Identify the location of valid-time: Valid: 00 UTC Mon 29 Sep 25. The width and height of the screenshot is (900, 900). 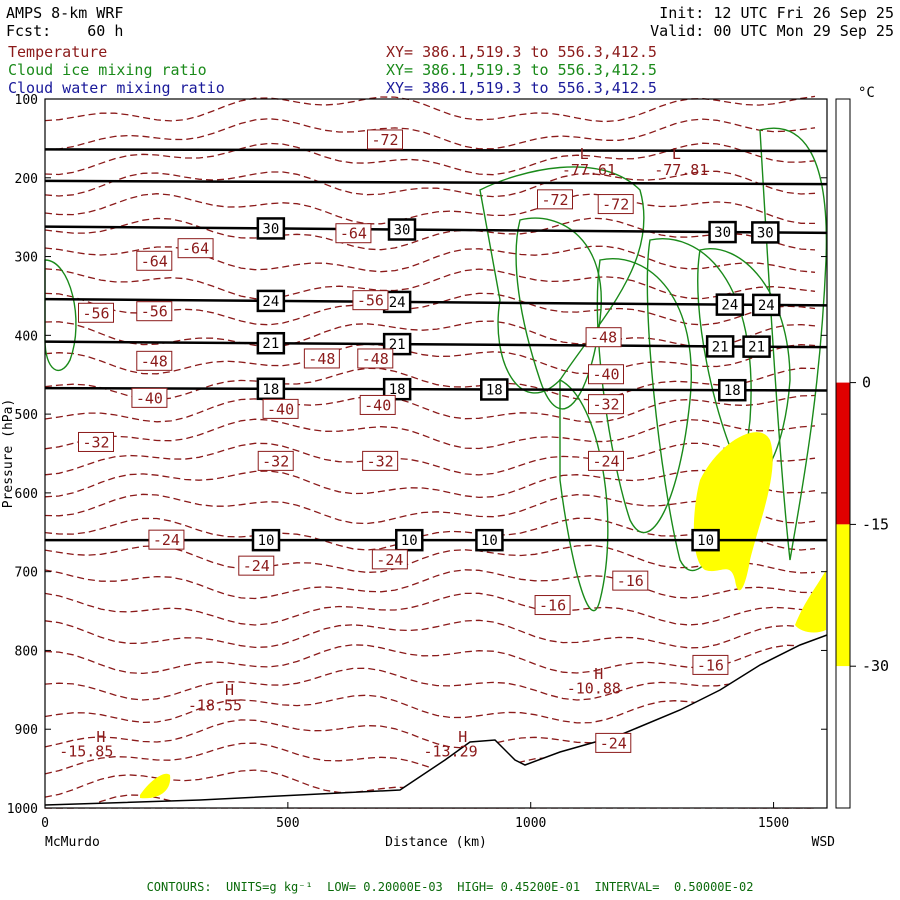
(772, 31).